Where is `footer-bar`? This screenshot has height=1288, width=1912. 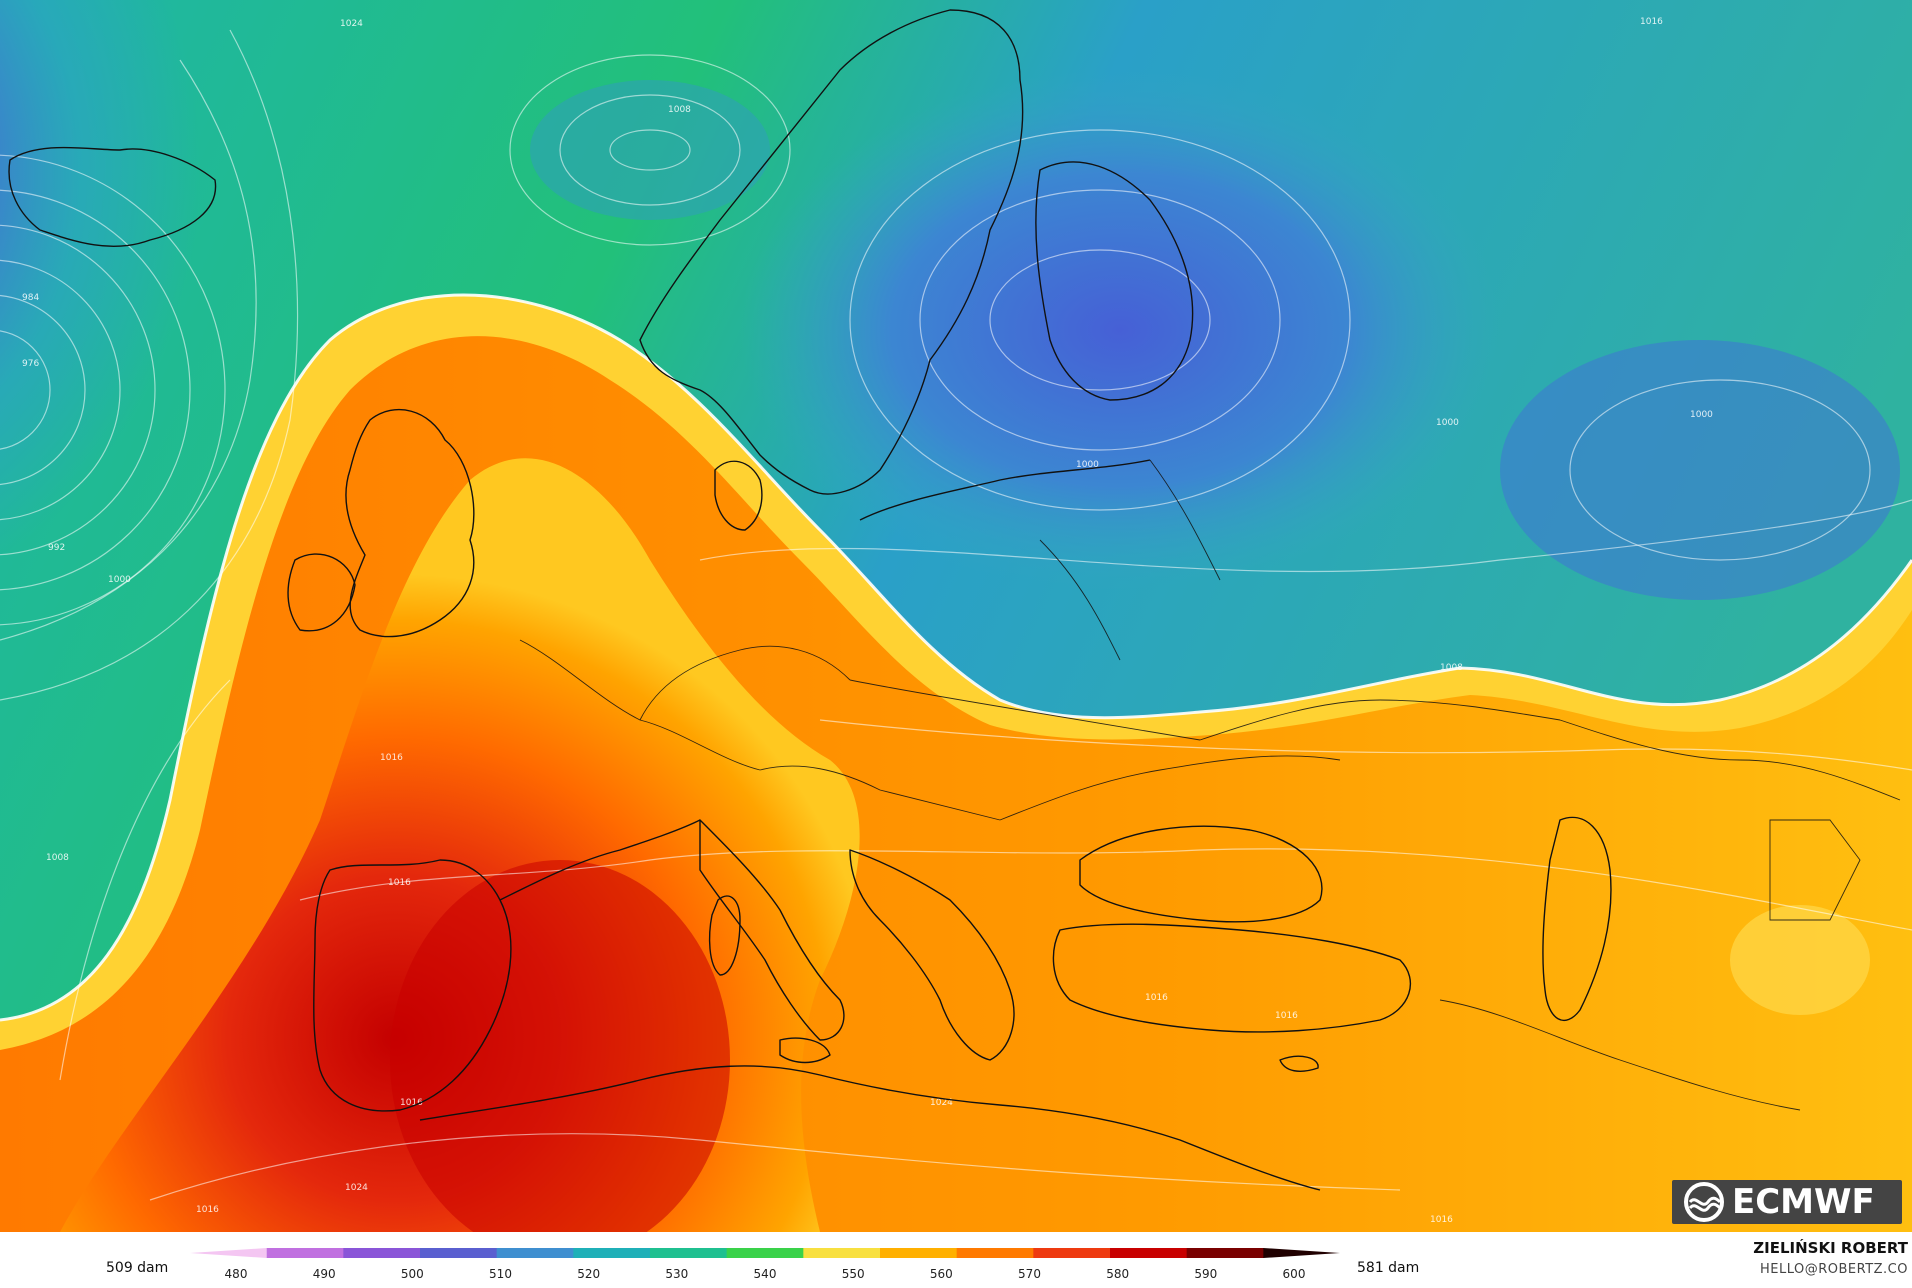
footer-bar is located at coordinates (956, 1259).